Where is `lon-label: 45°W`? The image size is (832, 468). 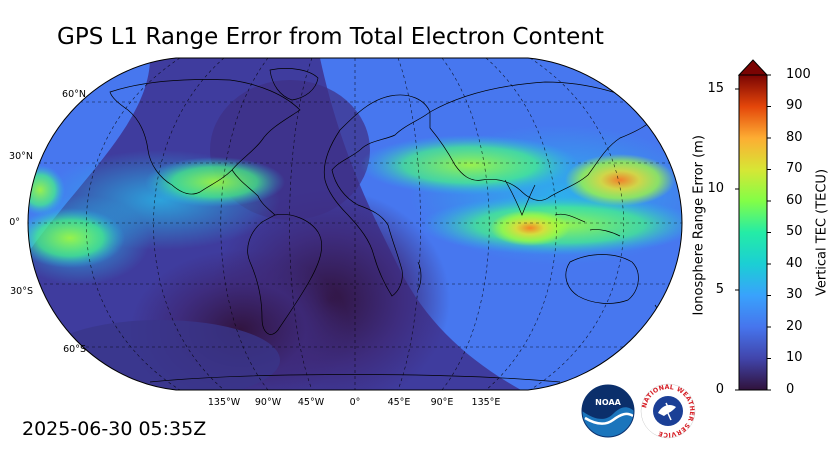 lon-label: 45°W is located at coordinates (311, 402).